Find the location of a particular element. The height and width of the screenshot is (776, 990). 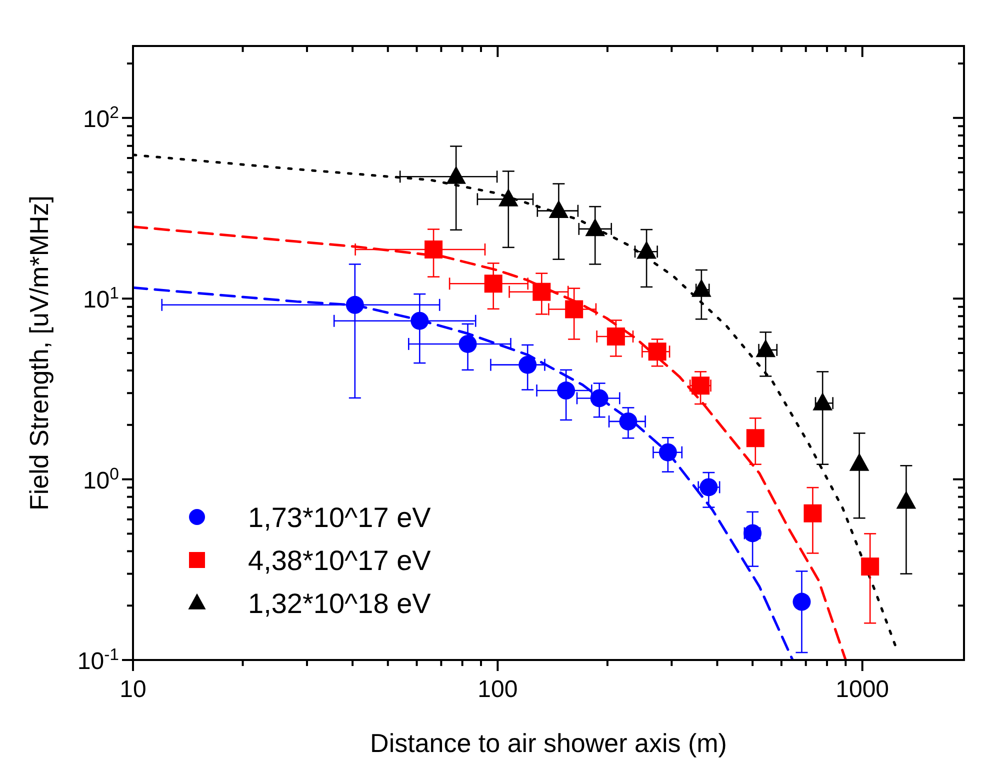

x-tick-label: 1000 is located at coordinates (863, 689).